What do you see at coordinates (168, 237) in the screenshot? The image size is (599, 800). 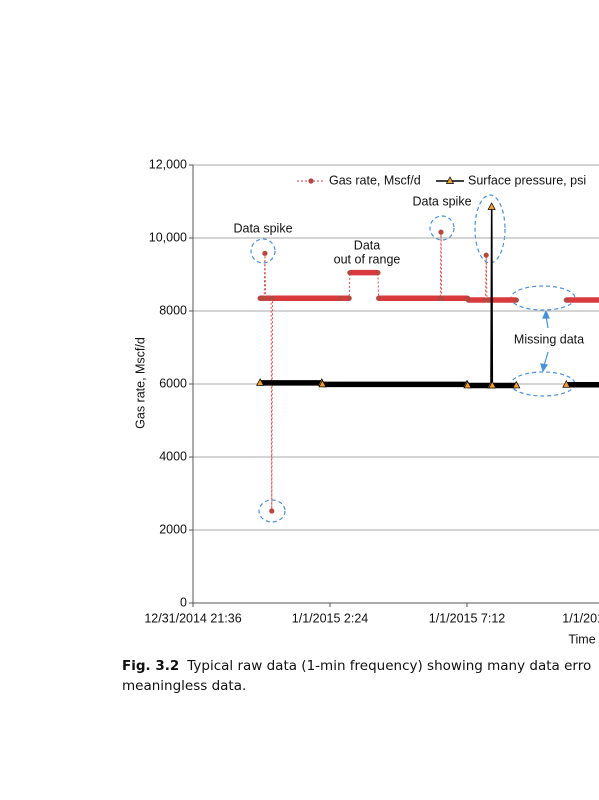 I see `y-tick-label: 10,000` at bounding box center [168, 237].